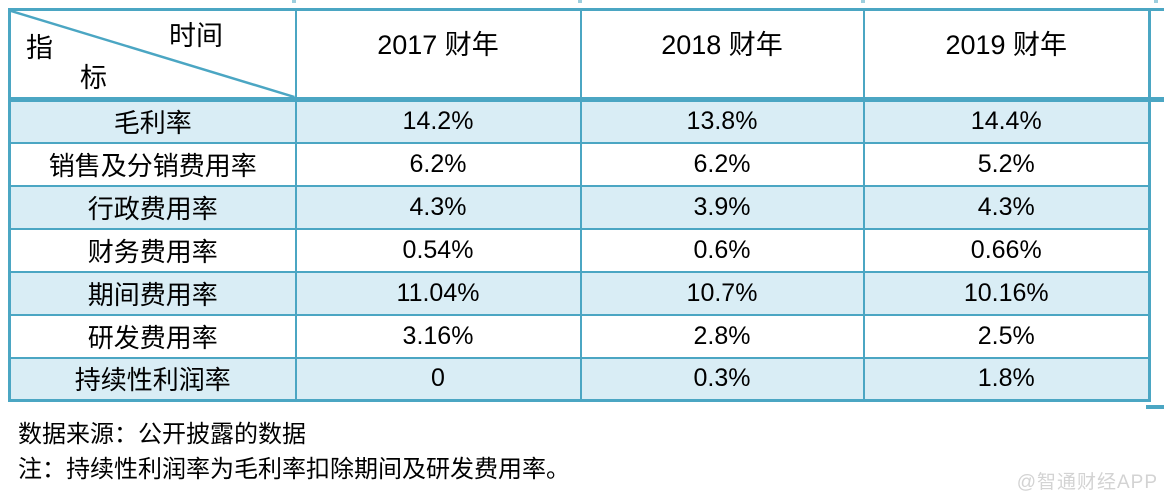  I want to click on year-column-header-2017: 2017 财年, so click(438, 55).